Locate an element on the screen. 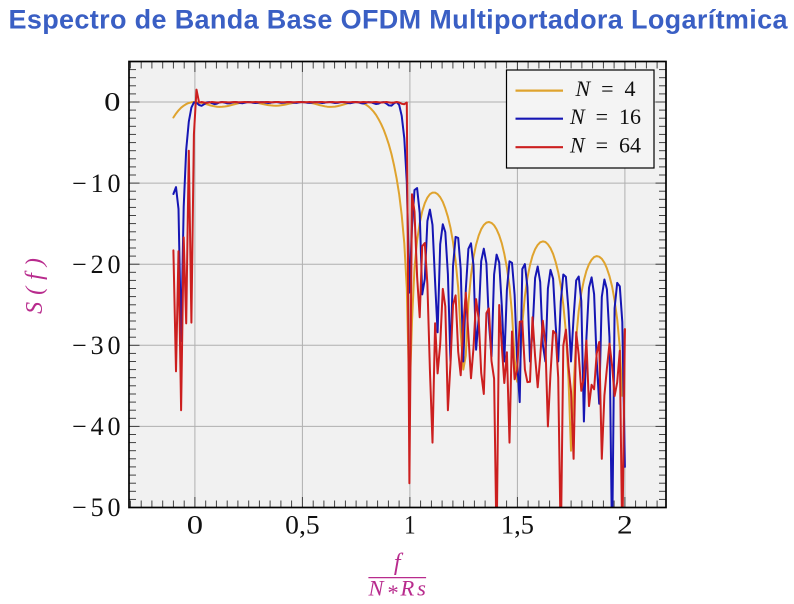 Image resolution: width=794 pixels, height=604 pixels. svg-text: −30 is located at coordinates (96, 345).